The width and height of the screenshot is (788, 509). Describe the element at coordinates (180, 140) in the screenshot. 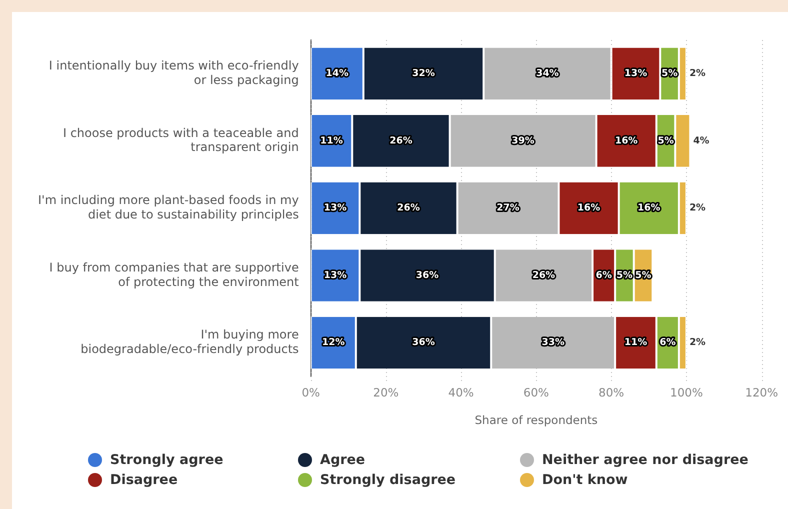

I see `y-tick-label: I choose products with a teaceable and transparent origin` at that location.